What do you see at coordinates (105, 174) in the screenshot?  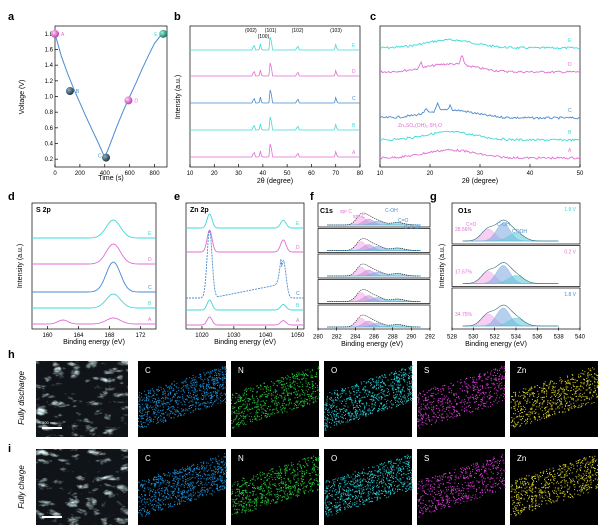 I see `panel-a-xtick-label: 400` at bounding box center [105, 174].